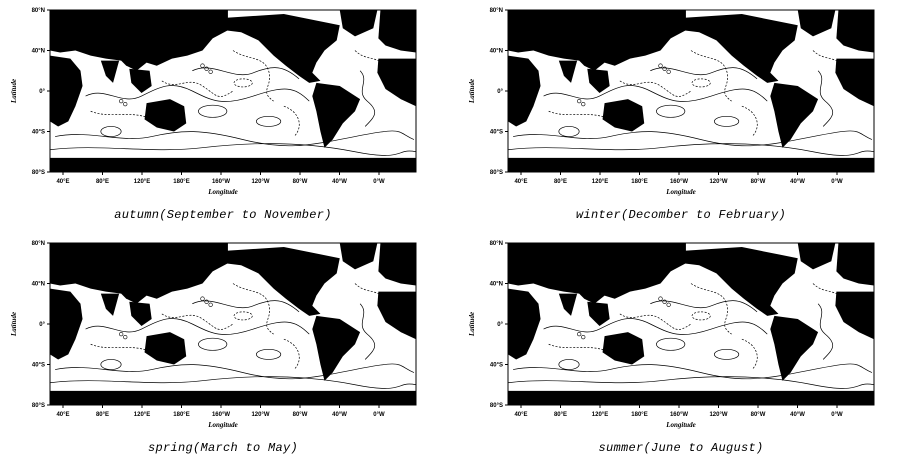  What do you see at coordinates (680, 448) in the screenshot?
I see `caption: summer(June to August)` at bounding box center [680, 448].